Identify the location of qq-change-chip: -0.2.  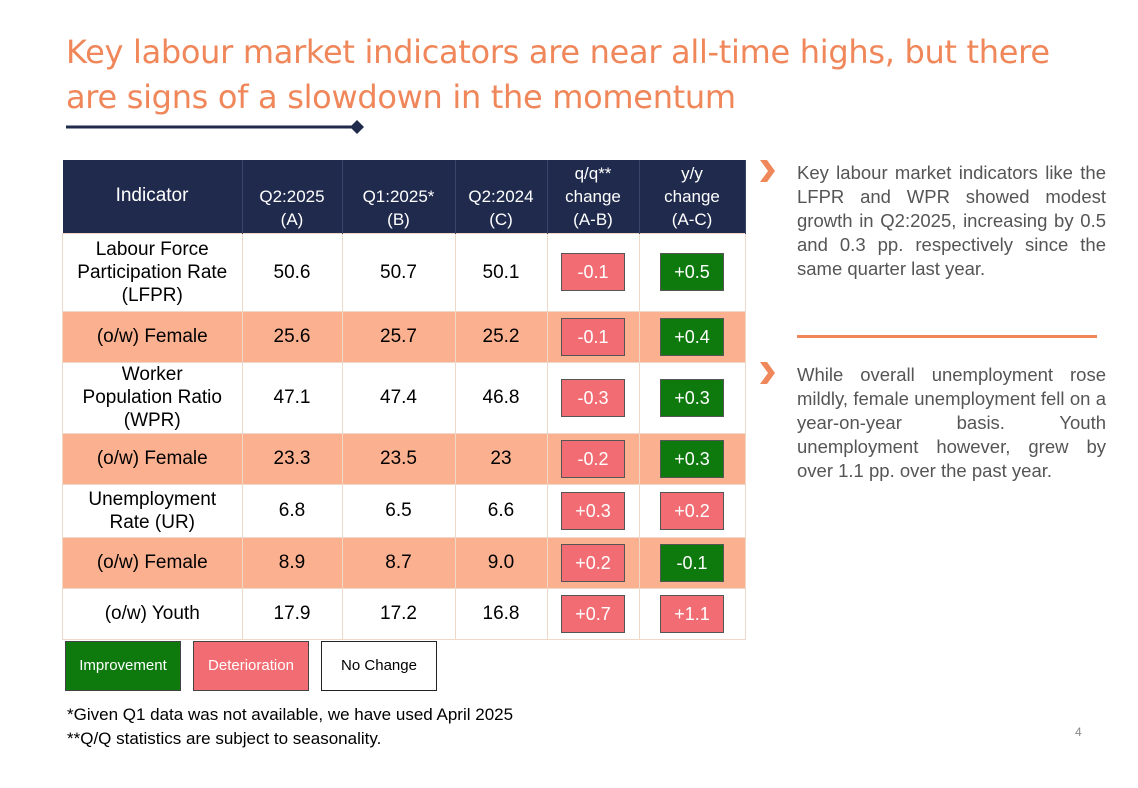
(593, 458).